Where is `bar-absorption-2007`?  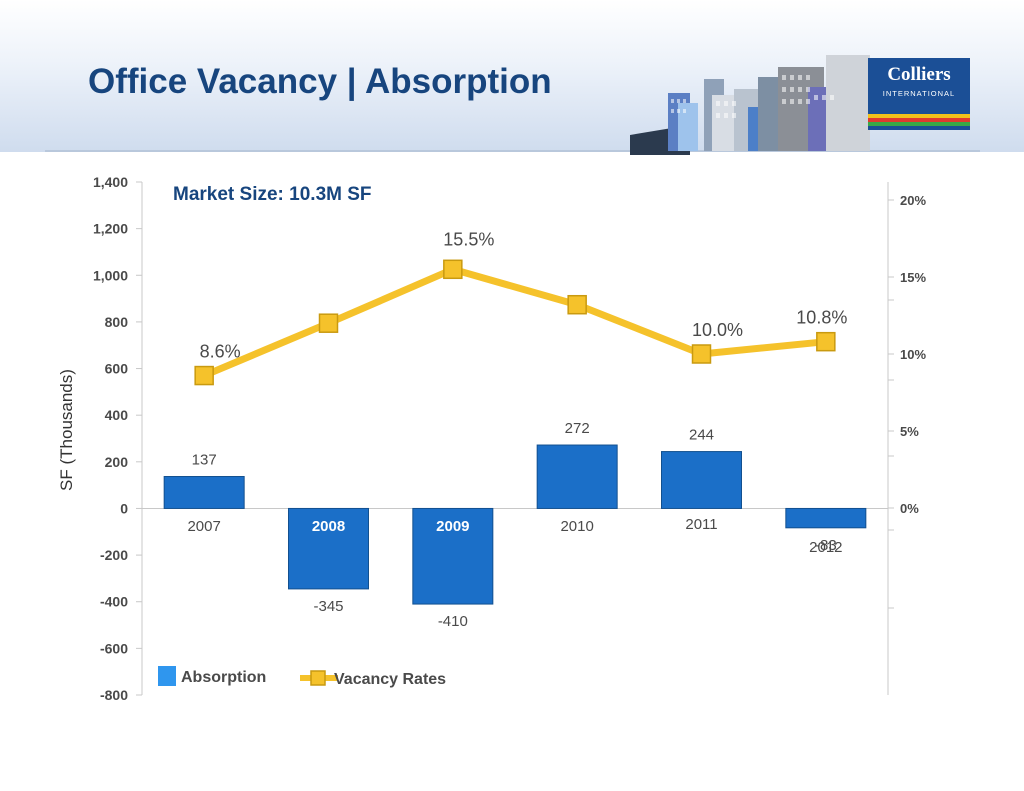
bar-absorption-2007 is located at coordinates (204, 492).